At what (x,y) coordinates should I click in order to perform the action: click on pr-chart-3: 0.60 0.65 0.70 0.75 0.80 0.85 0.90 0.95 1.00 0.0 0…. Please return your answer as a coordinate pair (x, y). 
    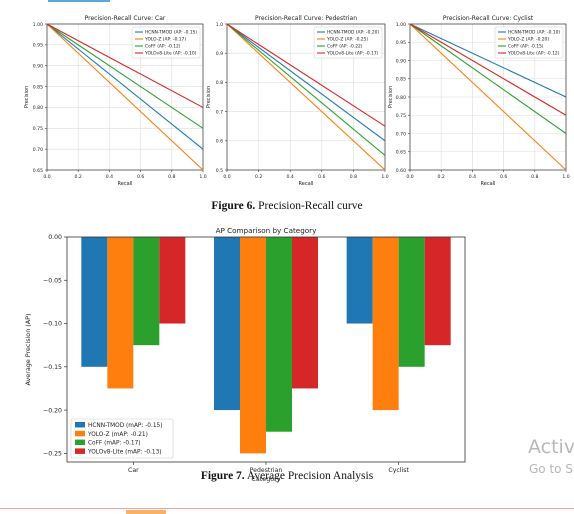
    Looking at the image, I should click on (479, 101).